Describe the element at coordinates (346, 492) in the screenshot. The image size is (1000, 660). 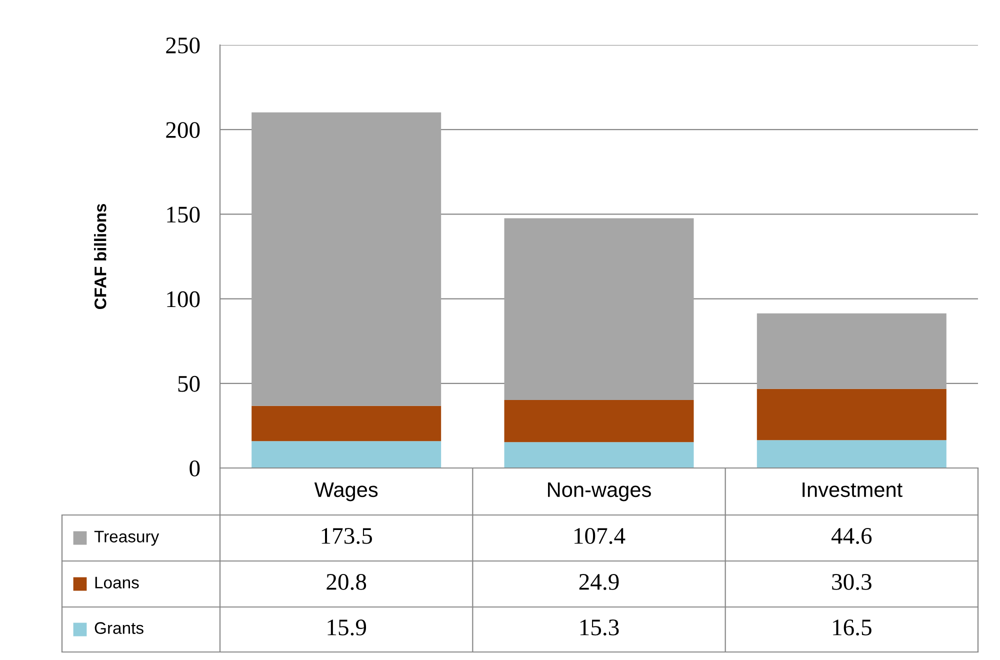
I see `x-tick-label: Wages` at that location.